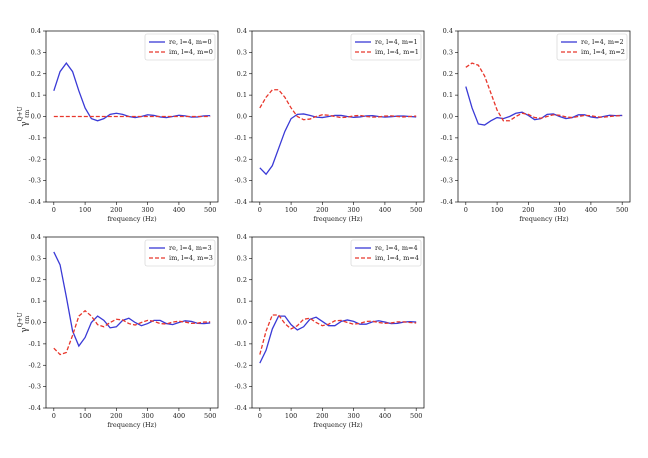 The width and height of the screenshot is (648, 458). Describe the element at coordinates (397, 258) in the screenshot. I see `legend-label: im, l=4, m=4` at that location.